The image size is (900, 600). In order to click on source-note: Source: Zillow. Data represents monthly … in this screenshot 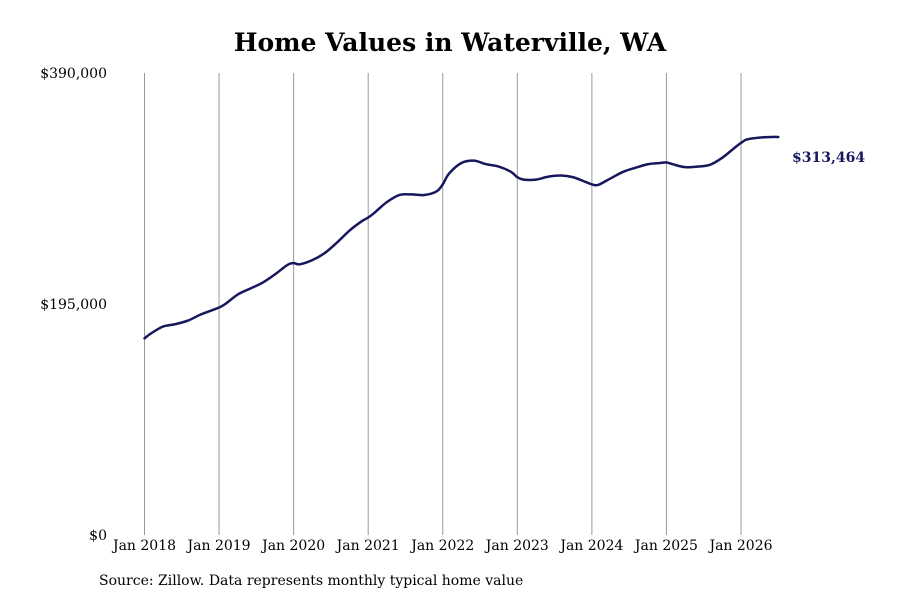, I will do `click(311, 581)`.